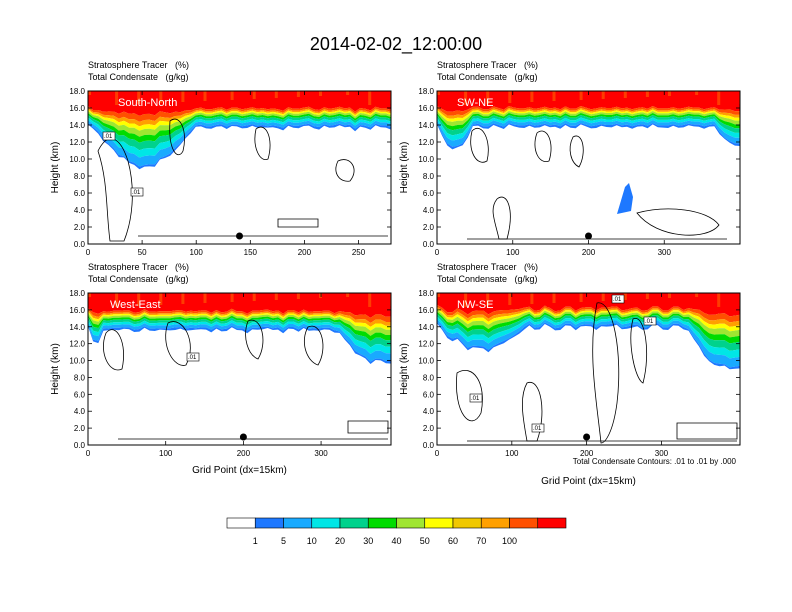  What do you see at coordinates (368, 541) in the screenshot?
I see `colorbar-label: 30` at bounding box center [368, 541].